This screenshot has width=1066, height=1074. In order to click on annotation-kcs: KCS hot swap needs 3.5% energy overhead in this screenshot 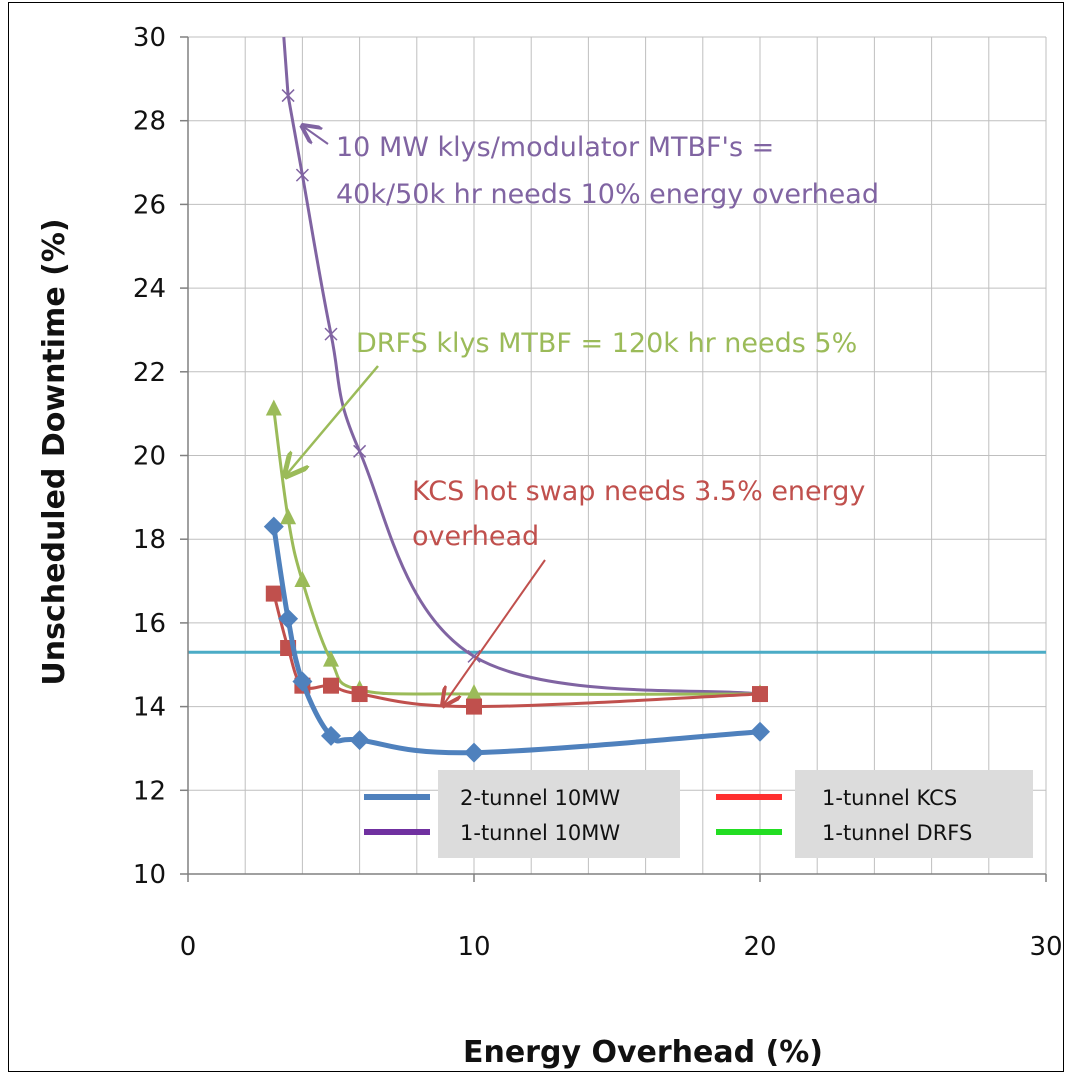, I will do `click(643, 514)`.